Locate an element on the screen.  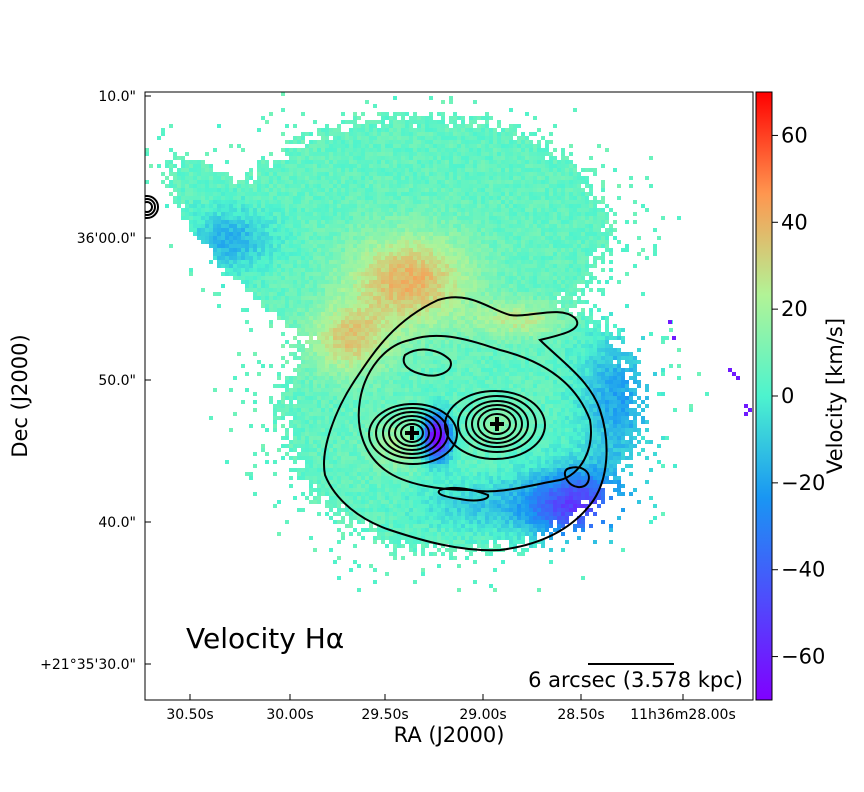
nucleus-west-marker is located at coordinates (497, 424).